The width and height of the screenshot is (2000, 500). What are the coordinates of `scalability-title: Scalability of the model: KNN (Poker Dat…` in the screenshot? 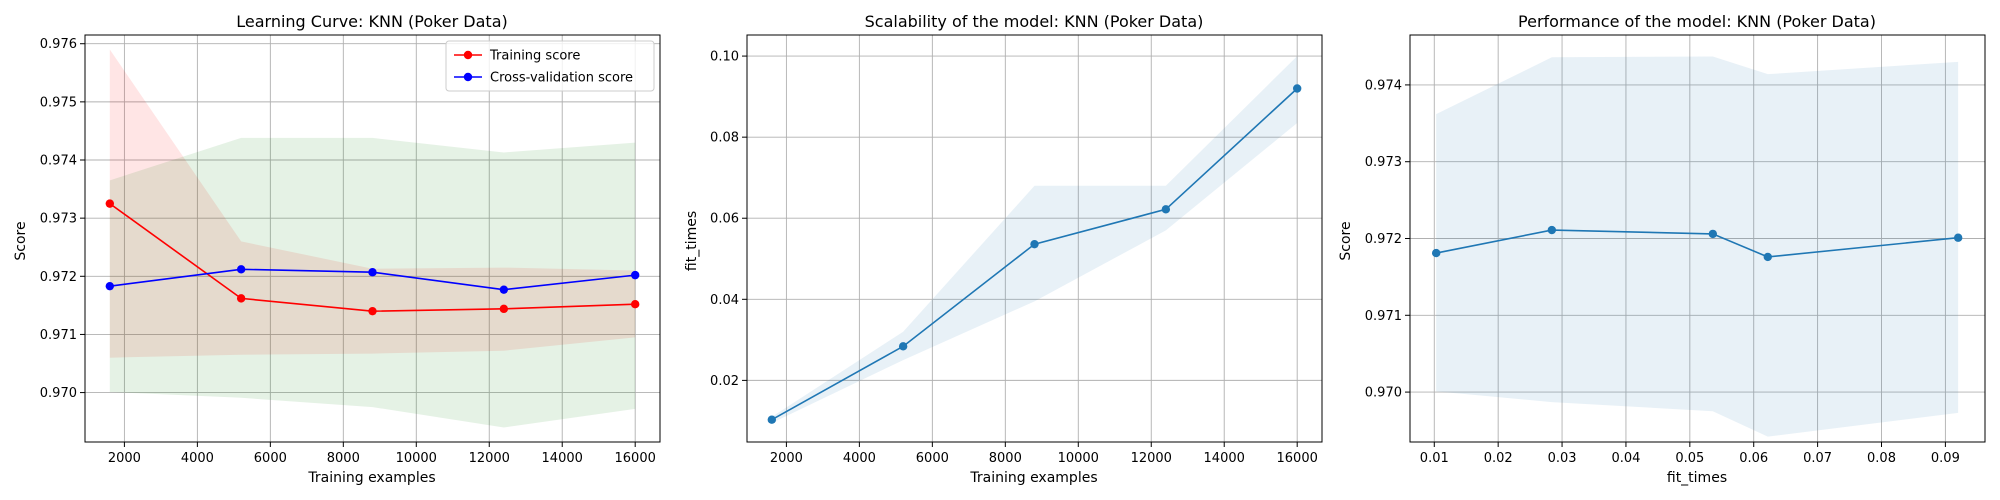 It's located at (1034, 21).